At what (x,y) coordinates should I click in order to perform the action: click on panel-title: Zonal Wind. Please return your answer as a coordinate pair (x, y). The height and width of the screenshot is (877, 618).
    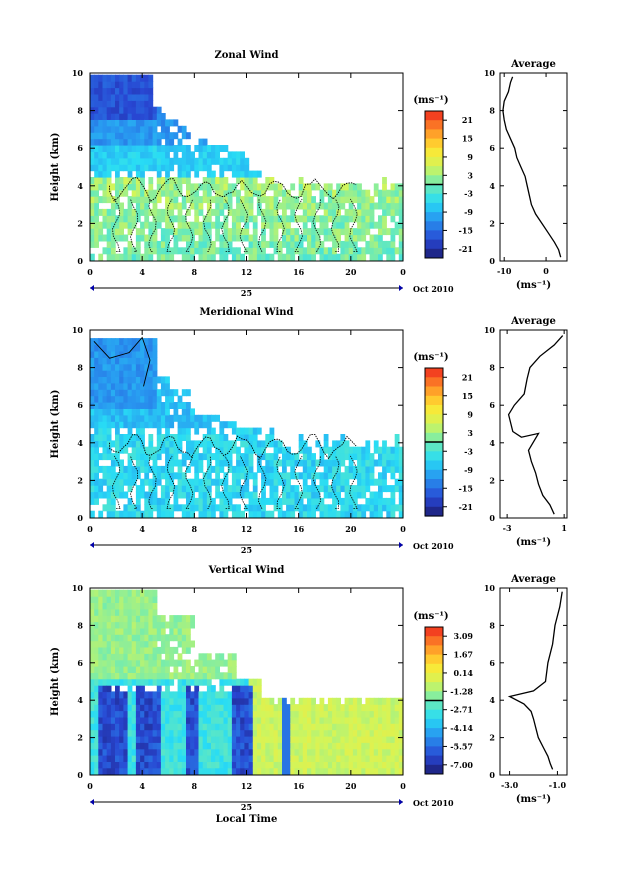
    Looking at the image, I should click on (246, 55).